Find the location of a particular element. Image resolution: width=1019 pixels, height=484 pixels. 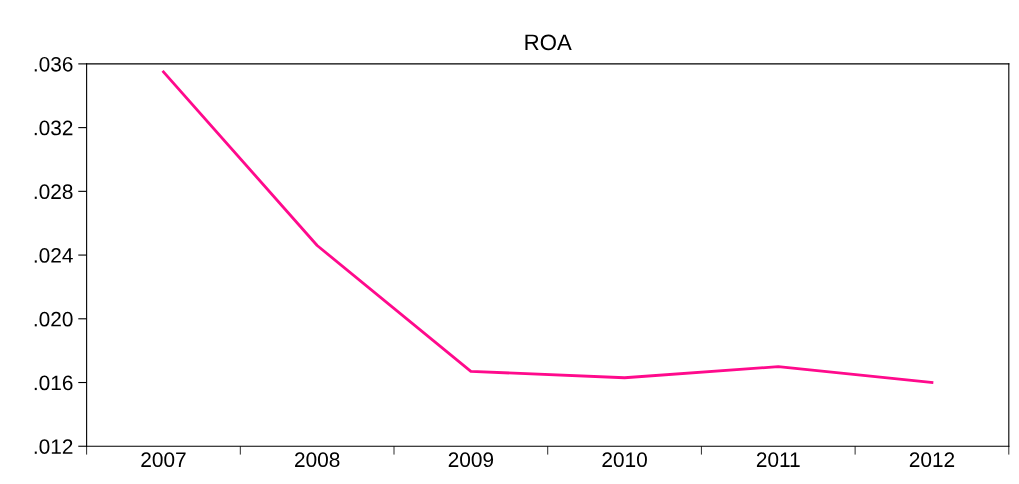

chart-title: ROA is located at coordinates (548, 42).